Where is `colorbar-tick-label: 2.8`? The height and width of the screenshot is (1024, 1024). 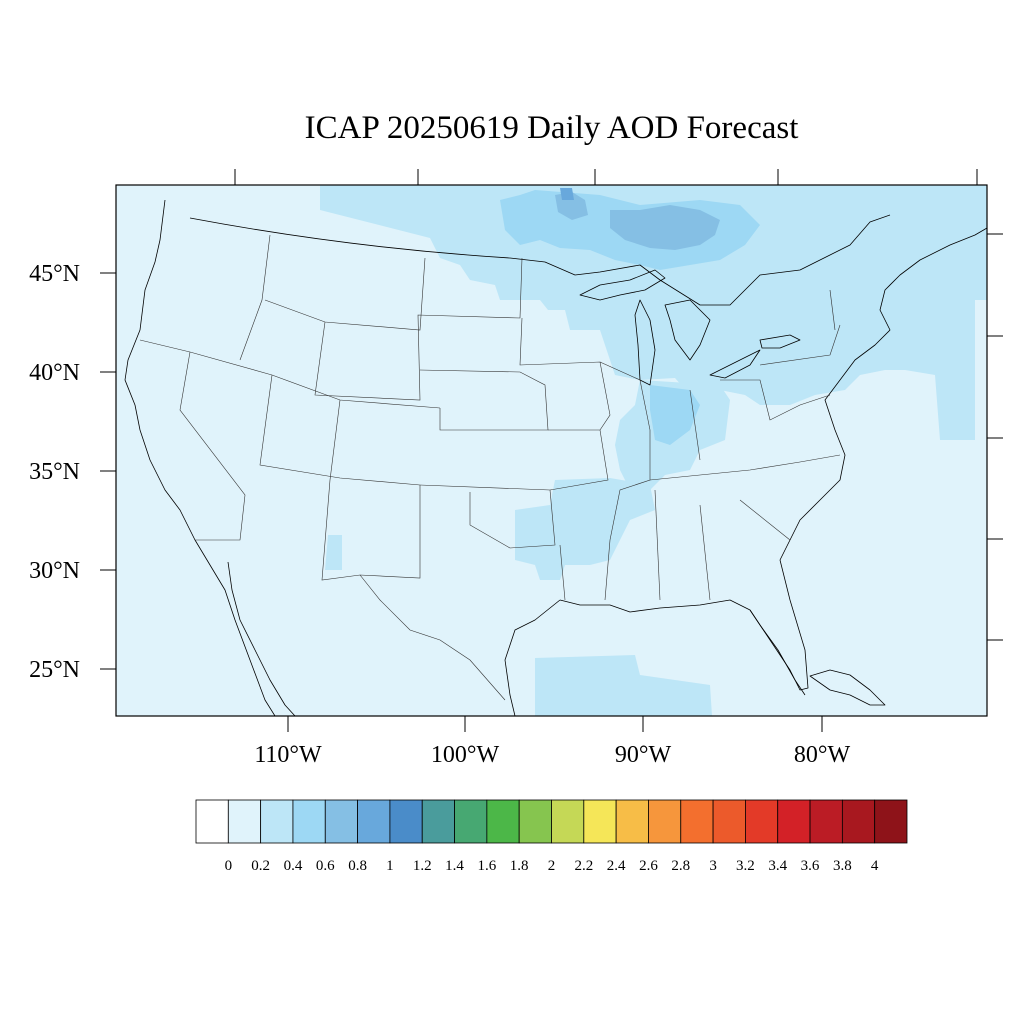
colorbar-tick-label: 2.8 is located at coordinates (680, 866).